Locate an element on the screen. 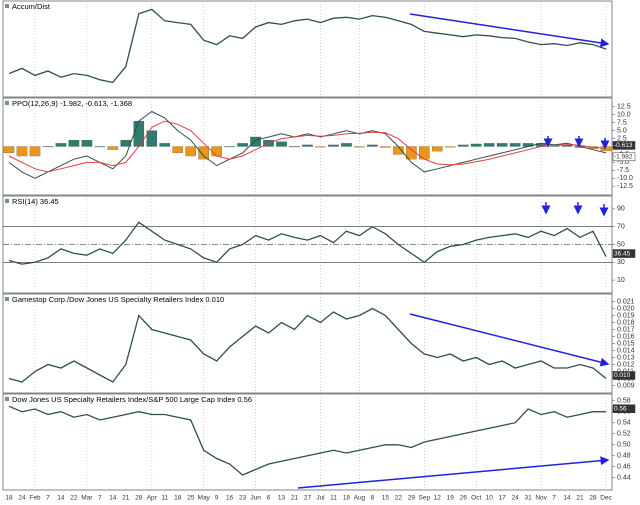 The height and width of the screenshot is (505, 640). chart-title: PPO(12,26,9) -1.982, -0.613, -1.368 is located at coordinates (72, 103).